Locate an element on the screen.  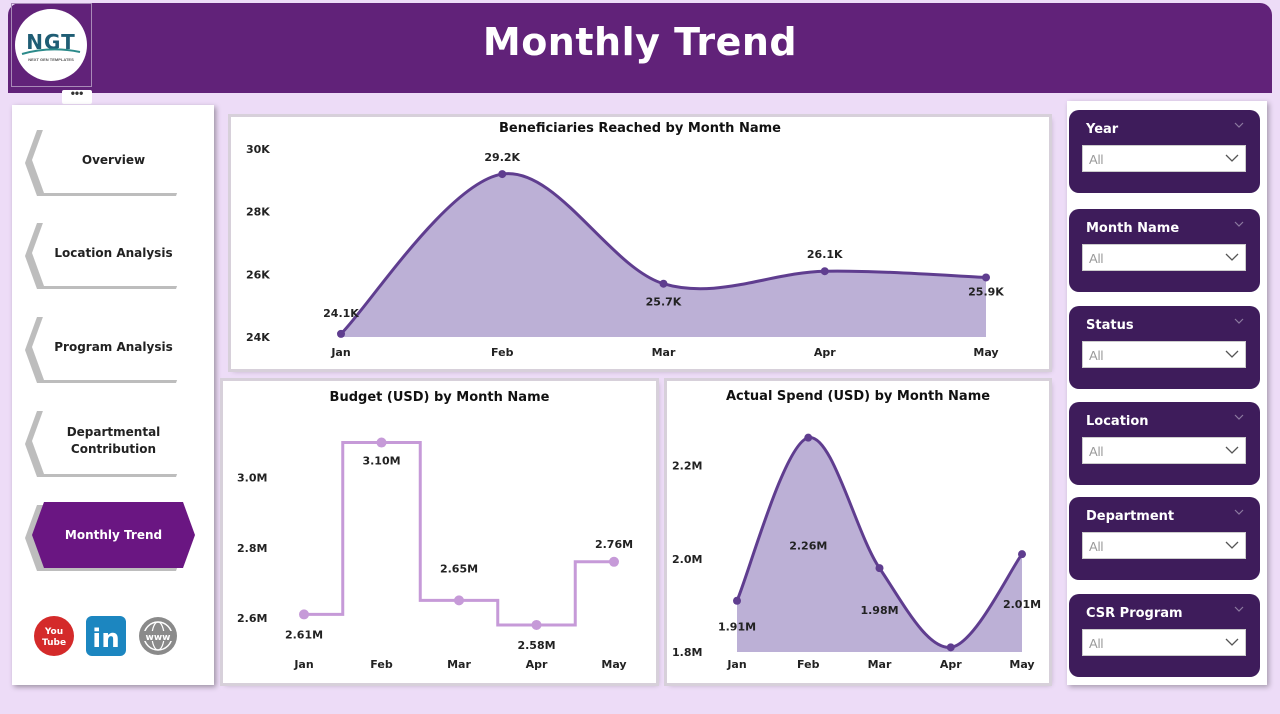
data-label: 2.01M is located at coordinates (1022, 604).